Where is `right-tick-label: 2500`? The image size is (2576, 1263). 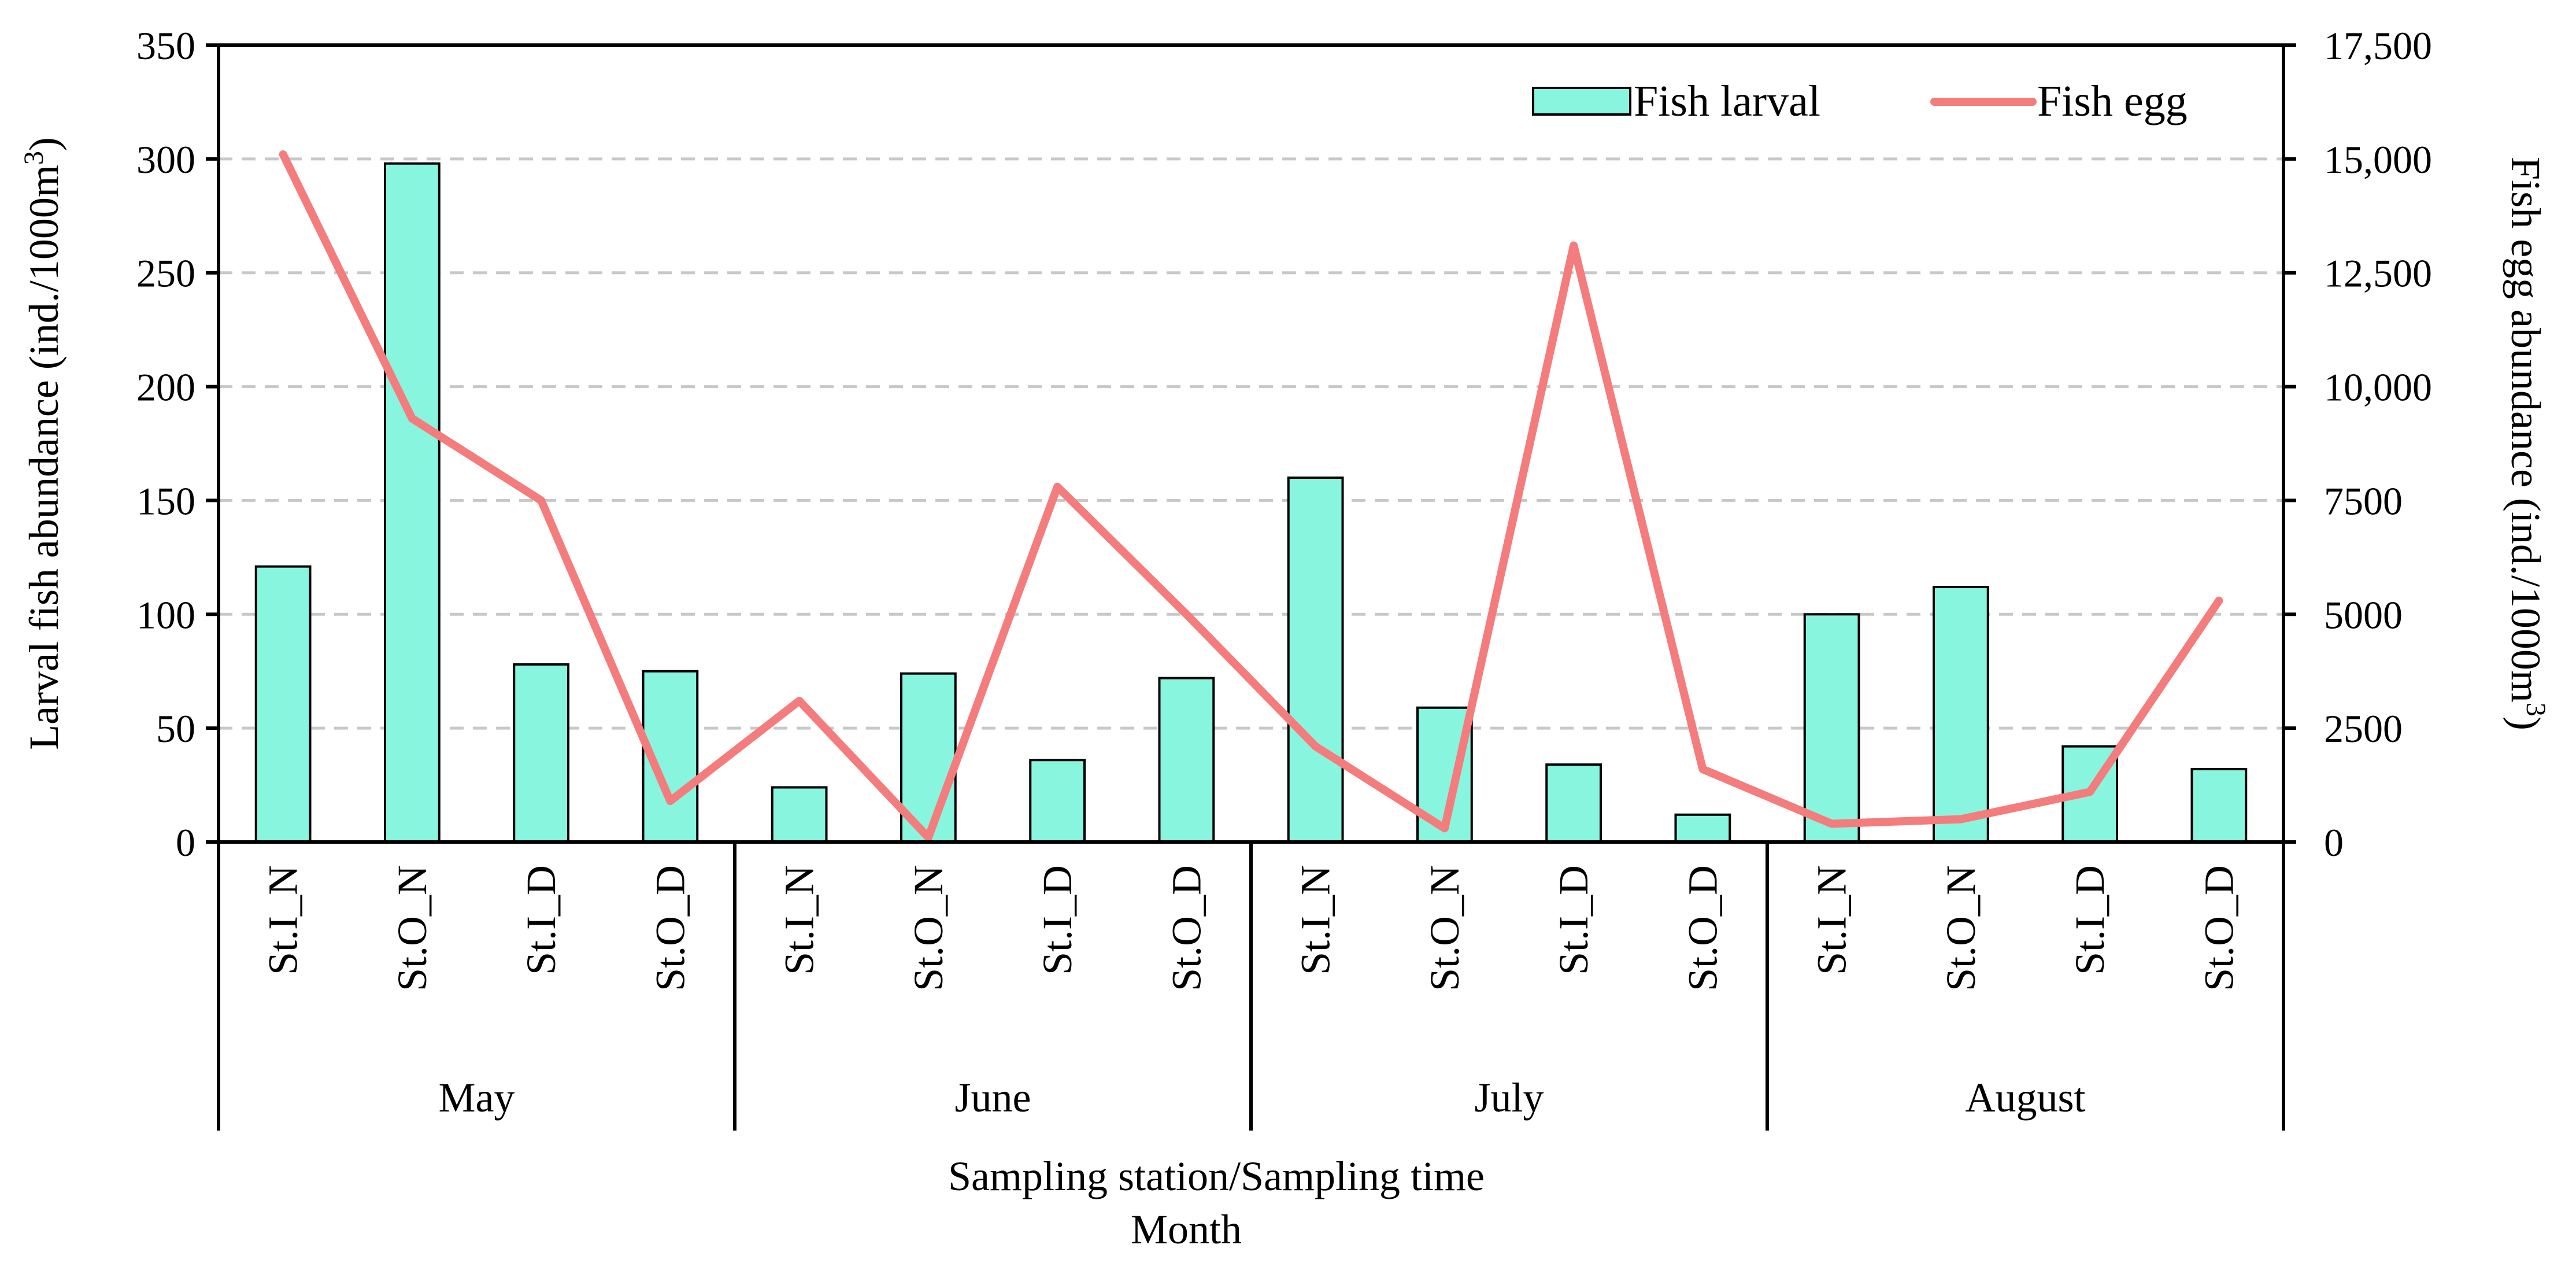
right-tick-label: 2500 is located at coordinates (2363, 729).